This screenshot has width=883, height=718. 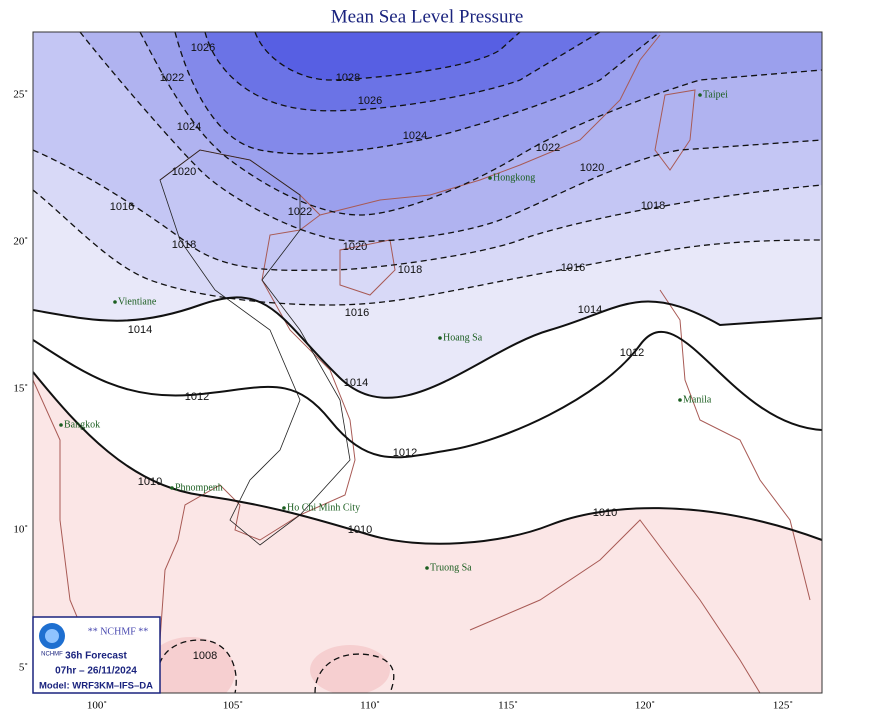 I want to click on lat-tick-label: 20˚, so click(x=20, y=242).